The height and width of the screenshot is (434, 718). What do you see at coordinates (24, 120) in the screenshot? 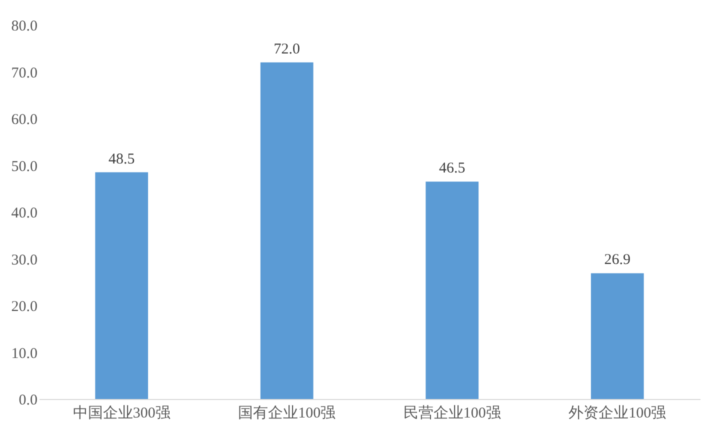
I see `y-tick-label: 60.0` at bounding box center [24, 120].